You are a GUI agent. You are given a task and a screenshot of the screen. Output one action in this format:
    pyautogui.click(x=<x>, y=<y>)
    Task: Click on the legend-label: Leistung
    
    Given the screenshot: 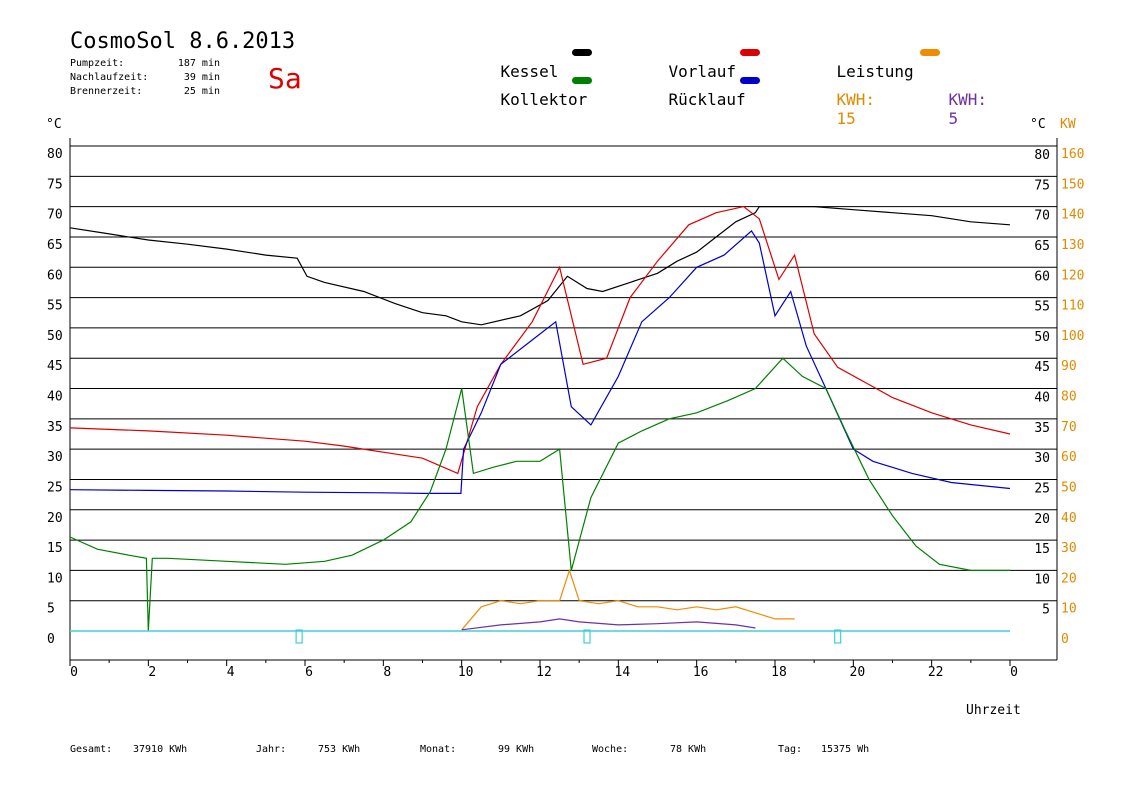 What is the action you would take?
    pyautogui.click(x=875, y=71)
    